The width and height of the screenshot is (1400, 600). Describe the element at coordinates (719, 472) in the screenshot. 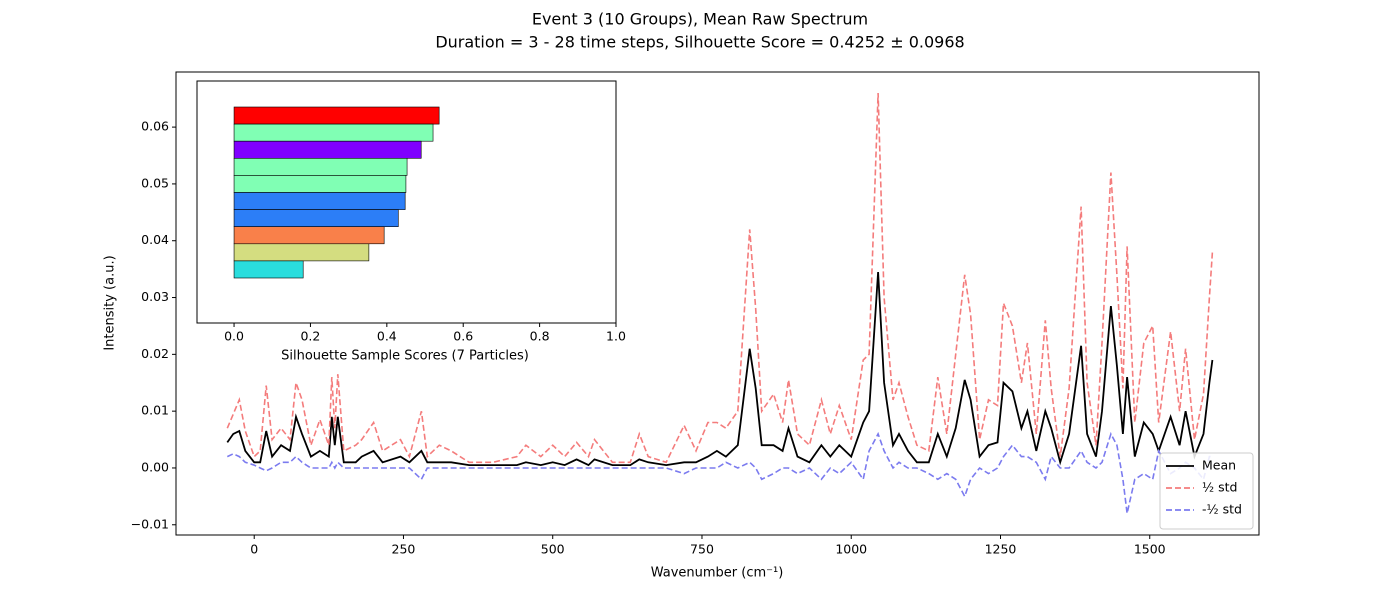

I see `series-line` at that location.